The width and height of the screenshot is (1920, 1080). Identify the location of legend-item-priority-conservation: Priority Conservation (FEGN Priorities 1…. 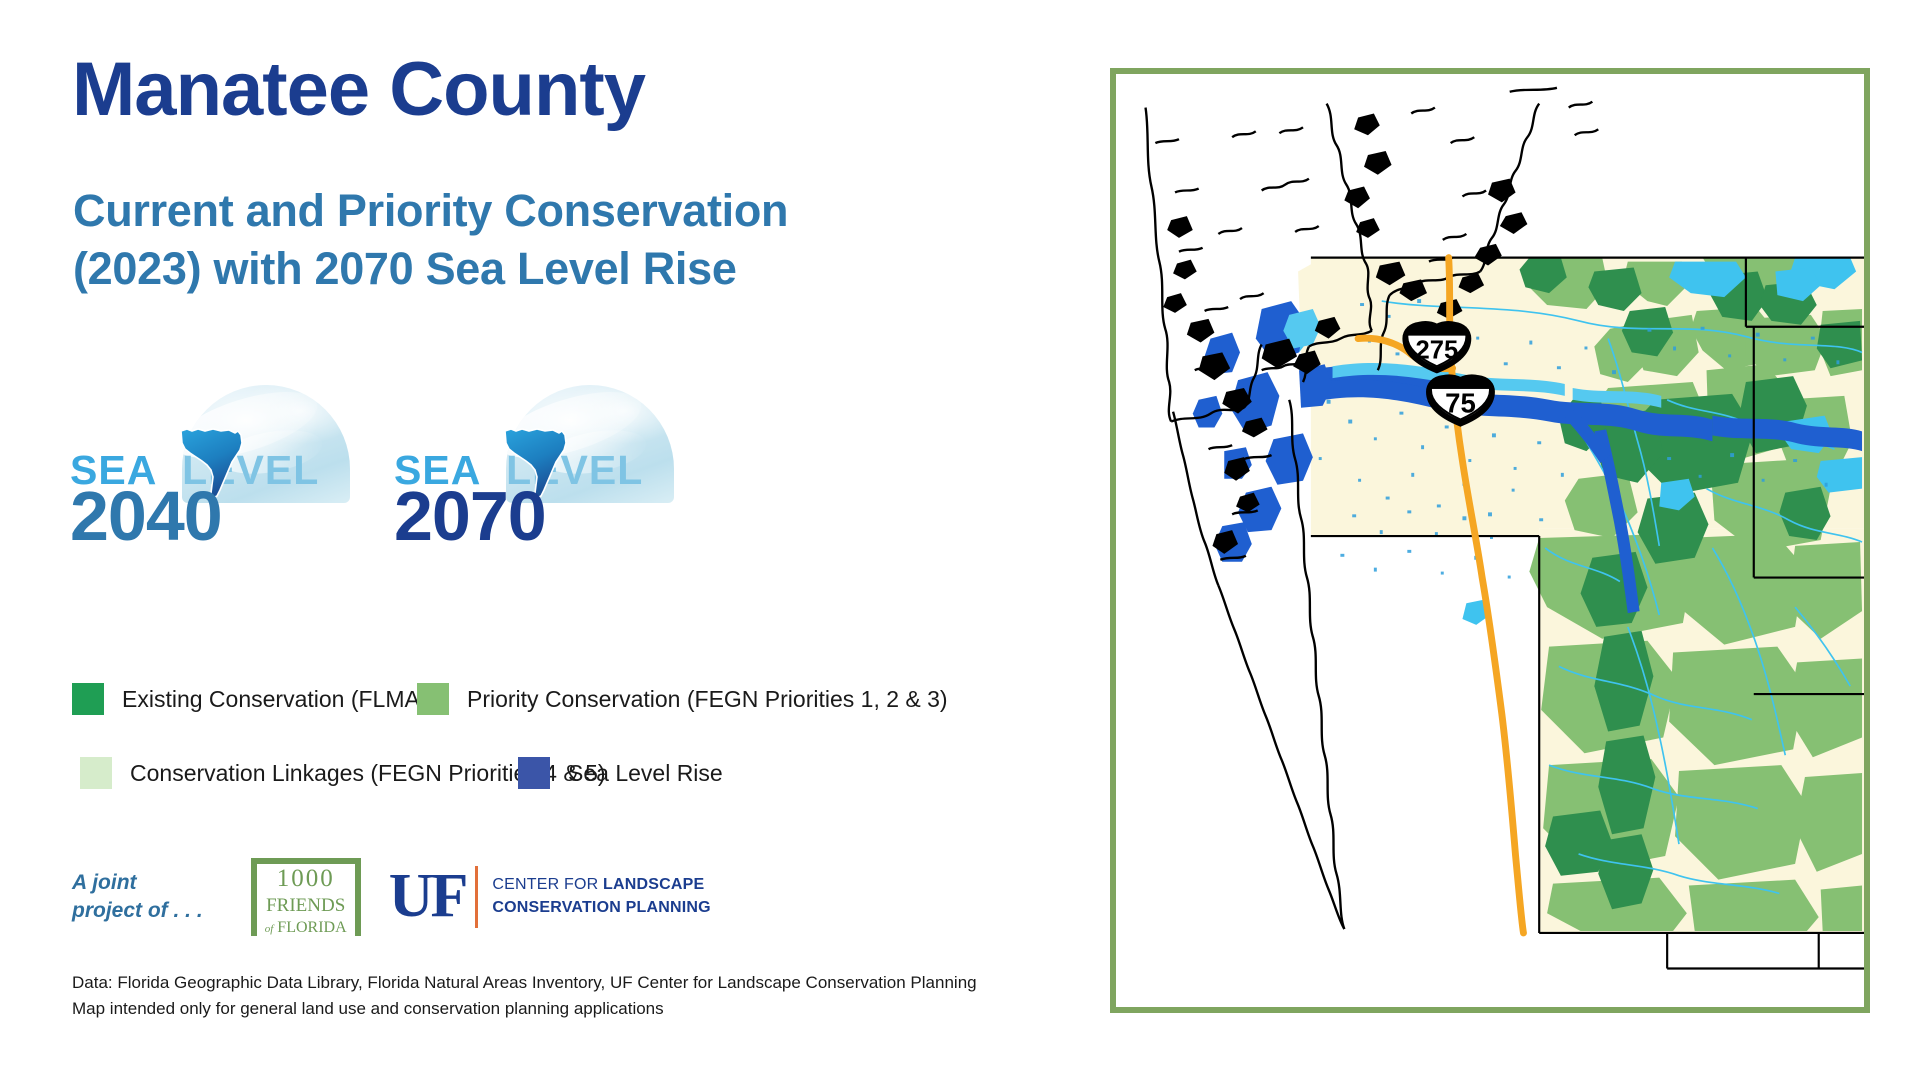
(682, 699).